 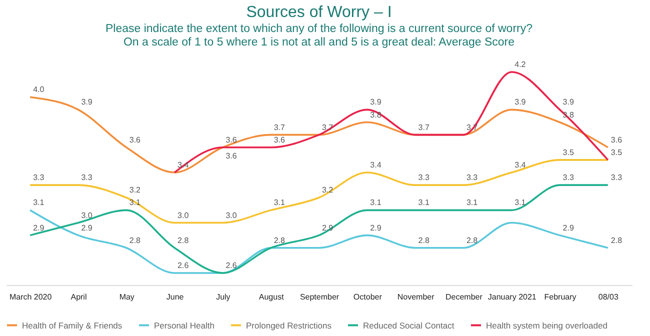 What do you see at coordinates (78, 297) in the screenshot?
I see `x-tick-label: April` at bounding box center [78, 297].